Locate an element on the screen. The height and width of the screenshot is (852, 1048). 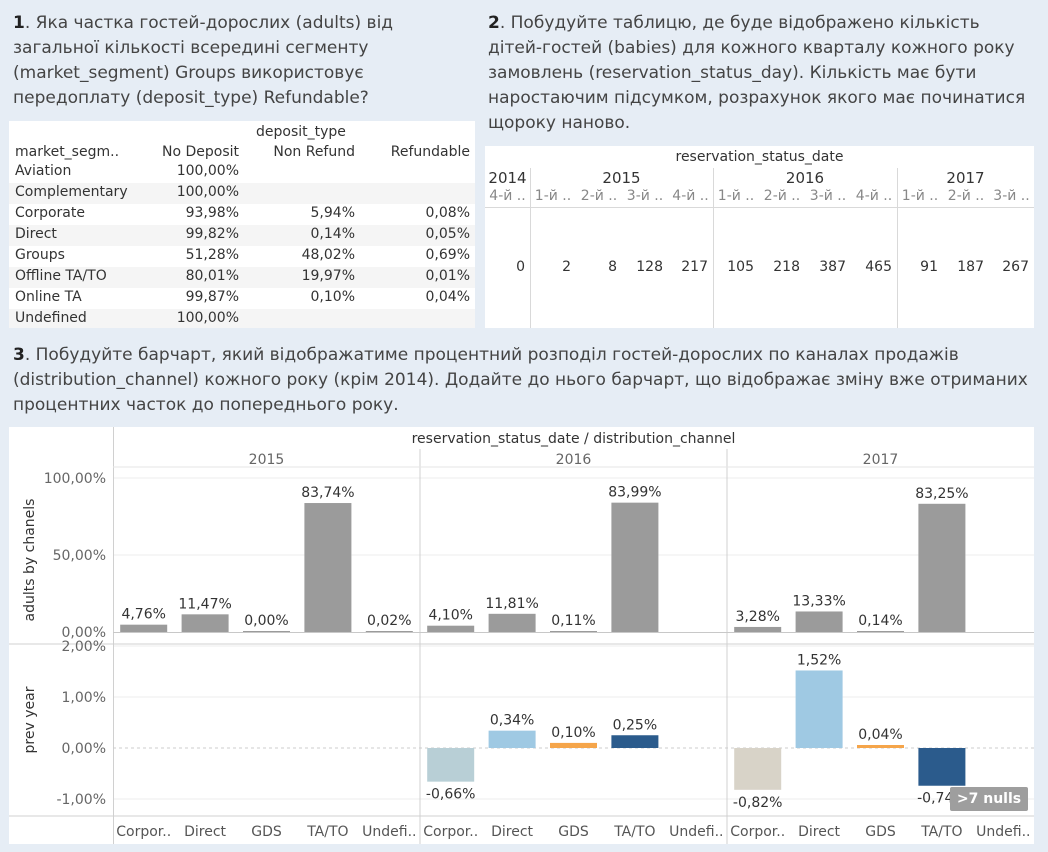
bar-change-label: 0,25% is located at coordinates (635, 725).